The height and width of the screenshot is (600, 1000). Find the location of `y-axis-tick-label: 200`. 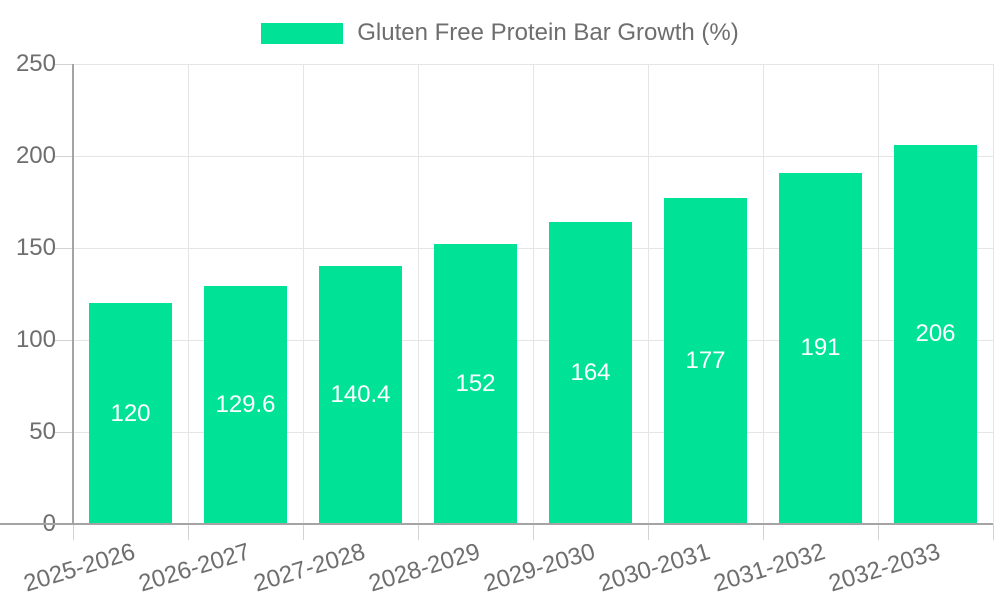

y-axis-tick-label: 200 is located at coordinates (35, 155).